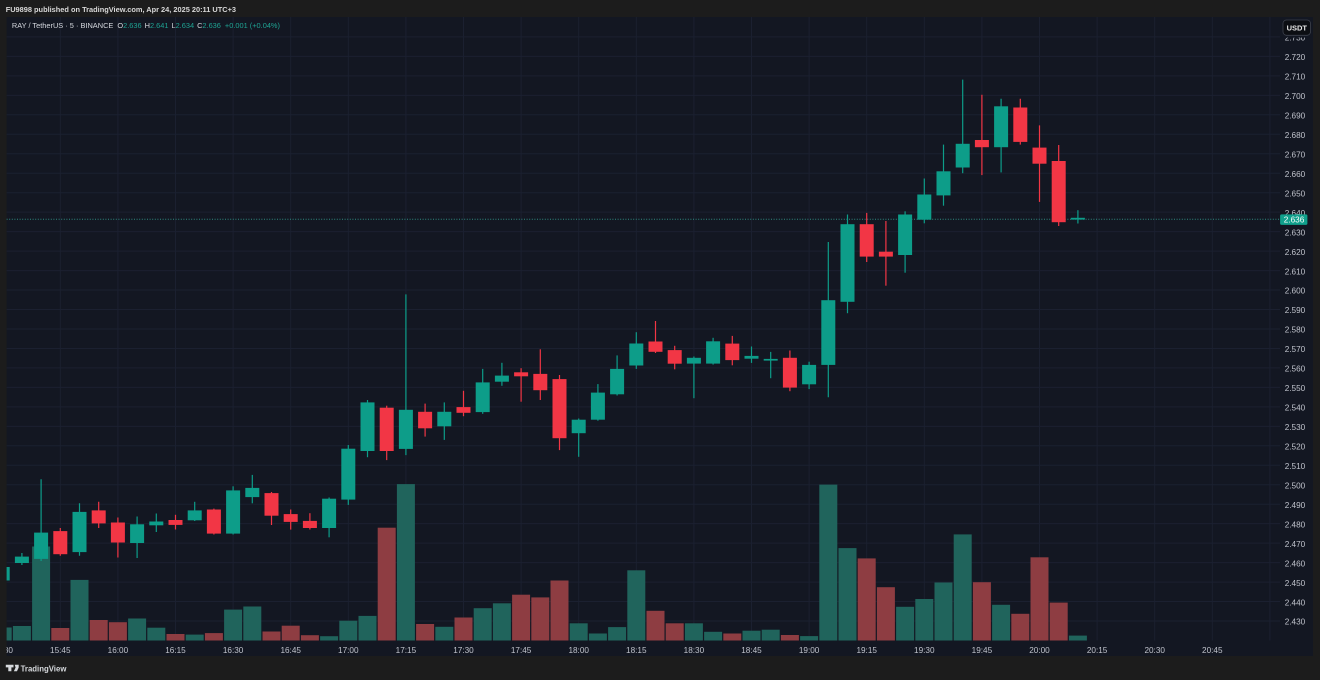 Image resolution: width=1320 pixels, height=680 pixels. Describe the element at coordinates (751, 650) in the screenshot. I see `svg-text: 18:45` at that location.